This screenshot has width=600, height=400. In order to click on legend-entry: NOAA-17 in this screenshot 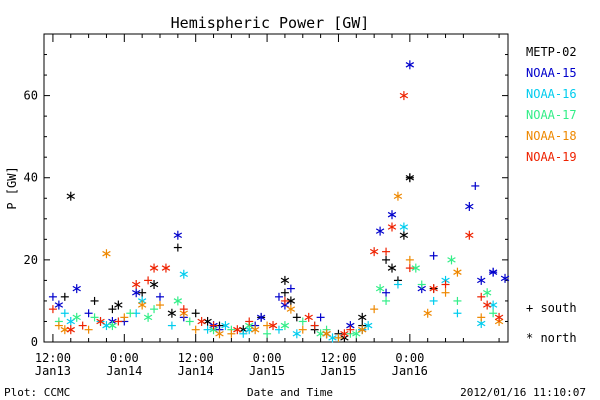, I will do `click(551, 115)`.